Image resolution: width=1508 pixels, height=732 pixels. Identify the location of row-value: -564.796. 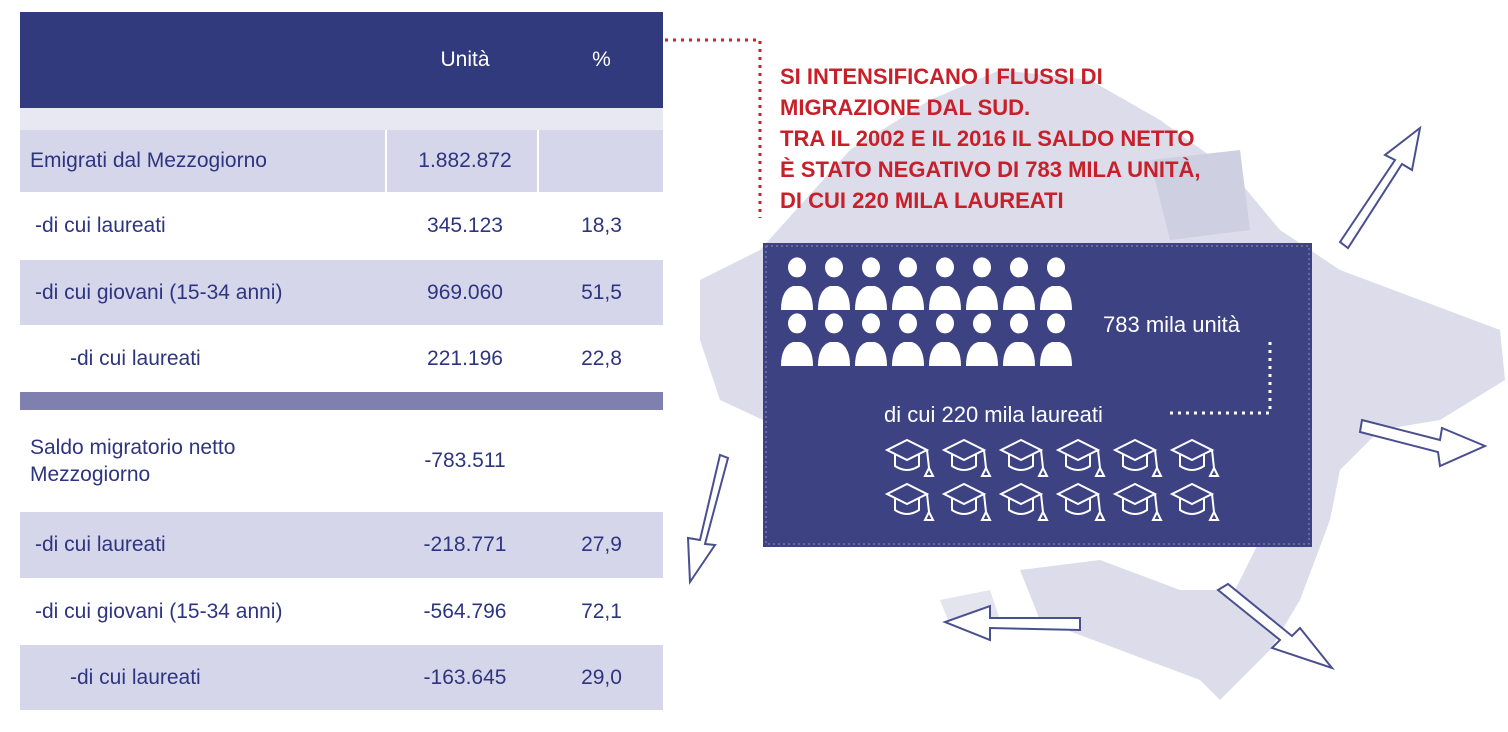
(465, 611).